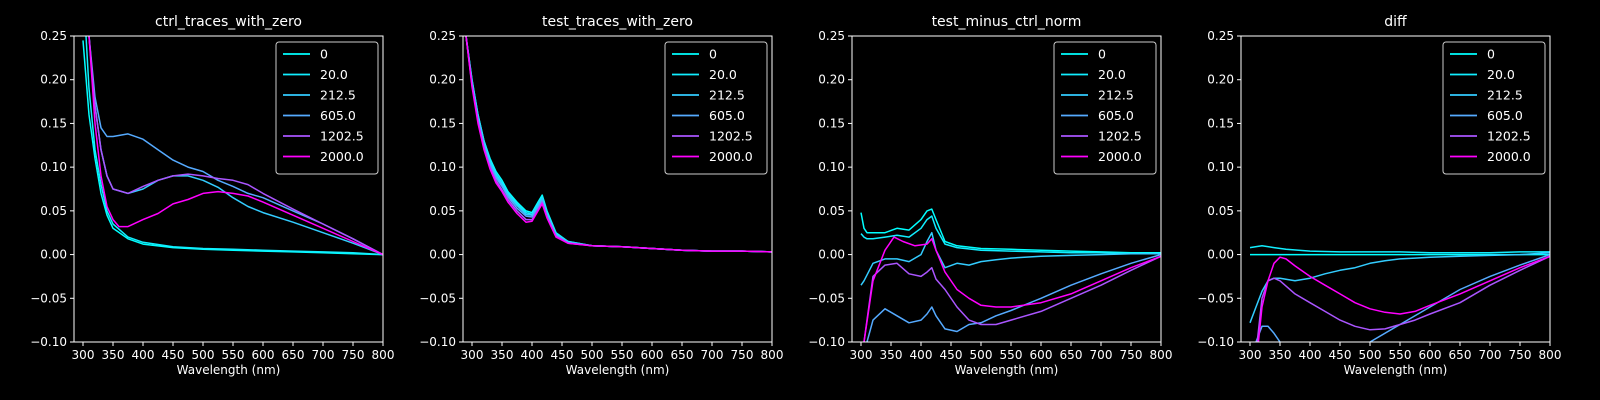 This screenshot has width=1600, height=400. What do you see at coordinates (617, 22) in the screenshot?
I see `chart-title: test_traces_with_zero` at bounding box center [617, 22].